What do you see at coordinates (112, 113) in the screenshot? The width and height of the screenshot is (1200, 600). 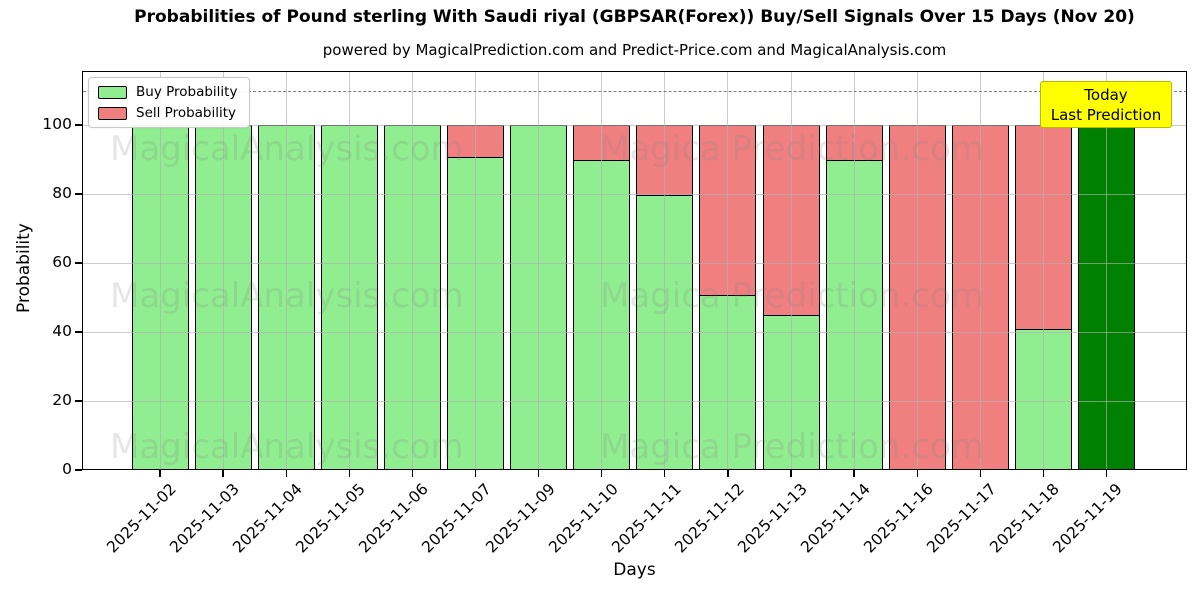 I see `legend-swatch-sell` at bounding box center [112, 113].